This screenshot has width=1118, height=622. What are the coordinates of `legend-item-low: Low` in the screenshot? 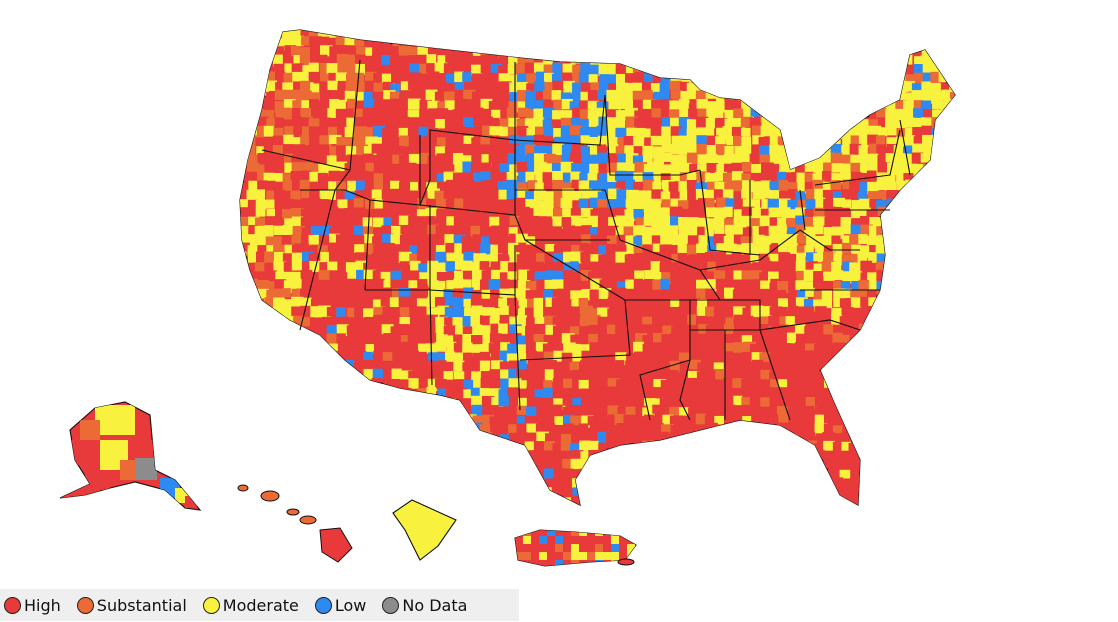 It's located at (340, 605).